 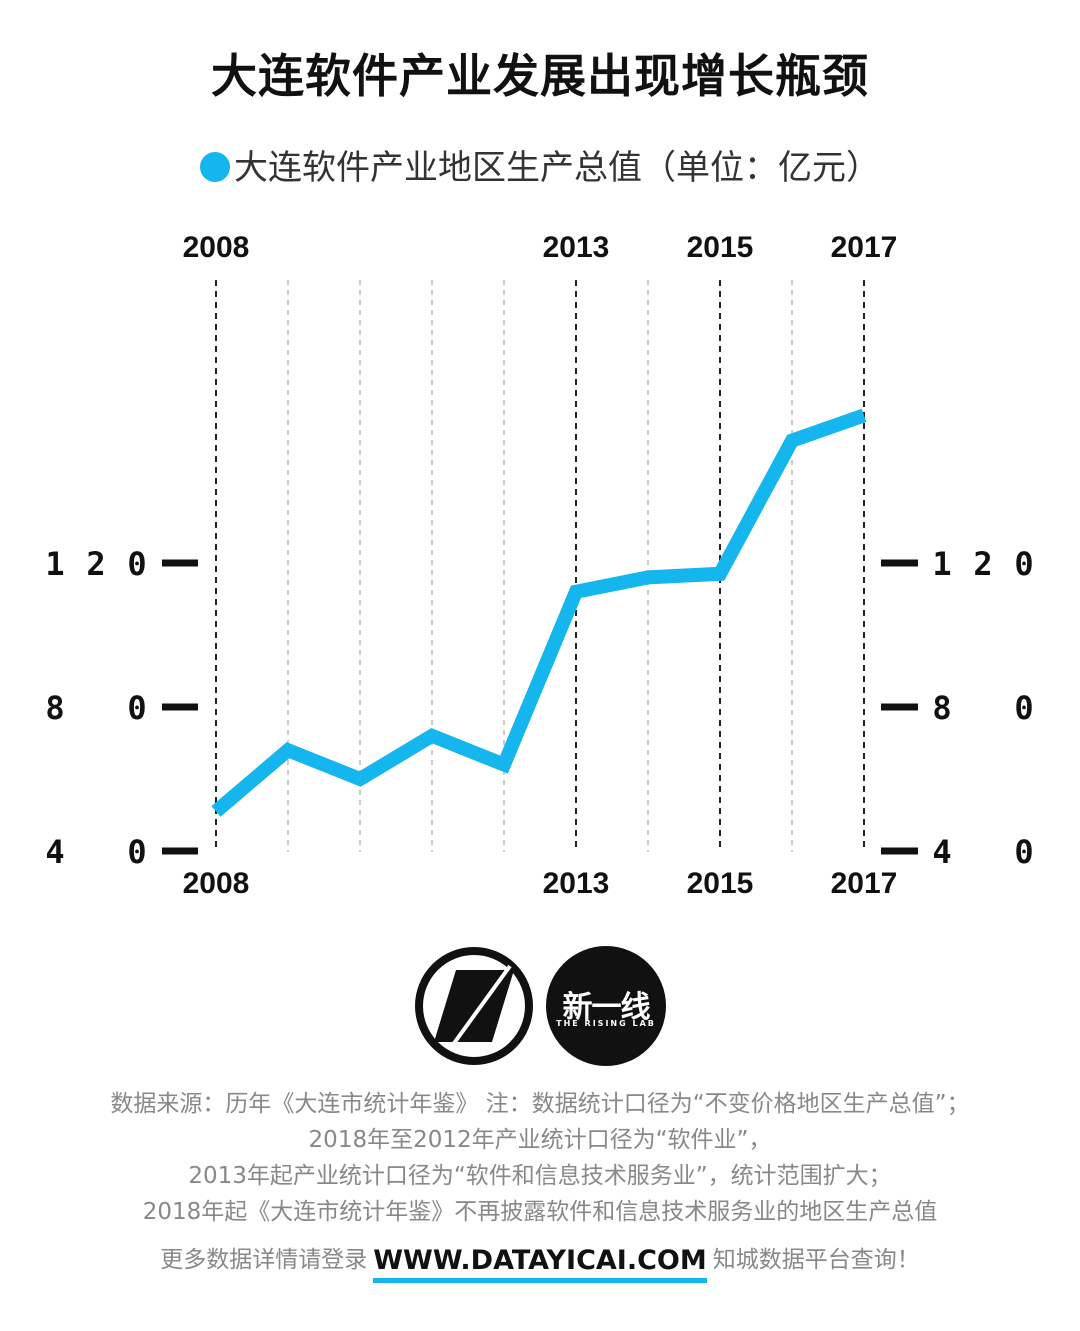 I want to click on logo-name-cn: 新一线, so click(x=606, y=1007).